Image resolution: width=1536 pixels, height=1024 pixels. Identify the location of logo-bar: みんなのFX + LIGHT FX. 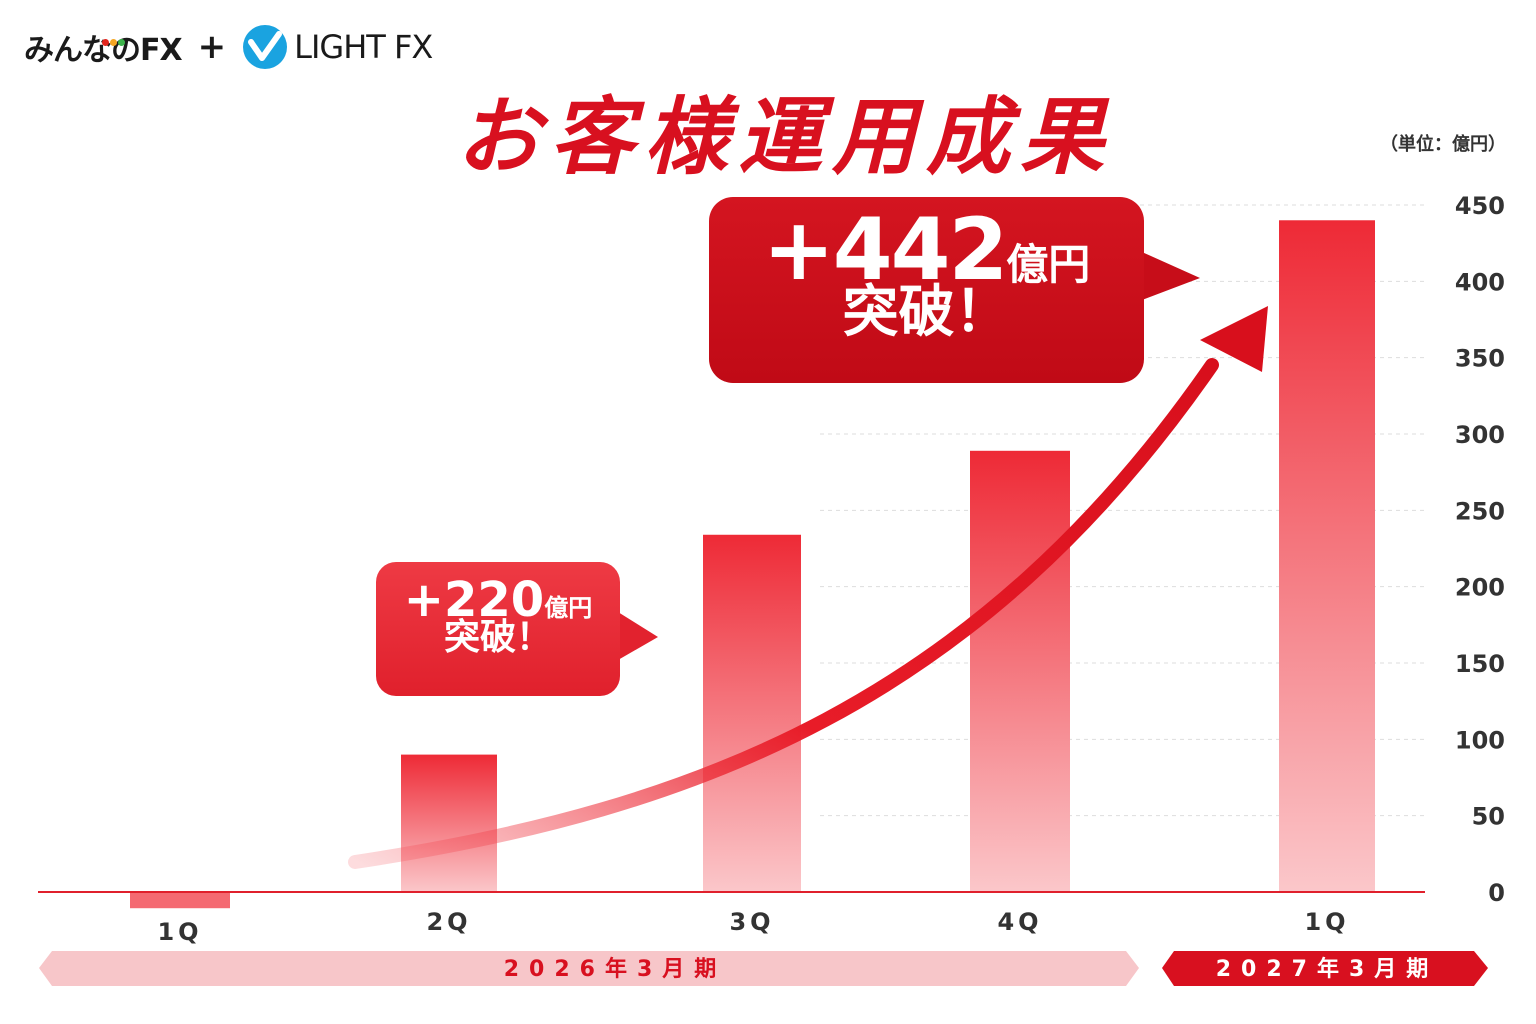
(228, 47).